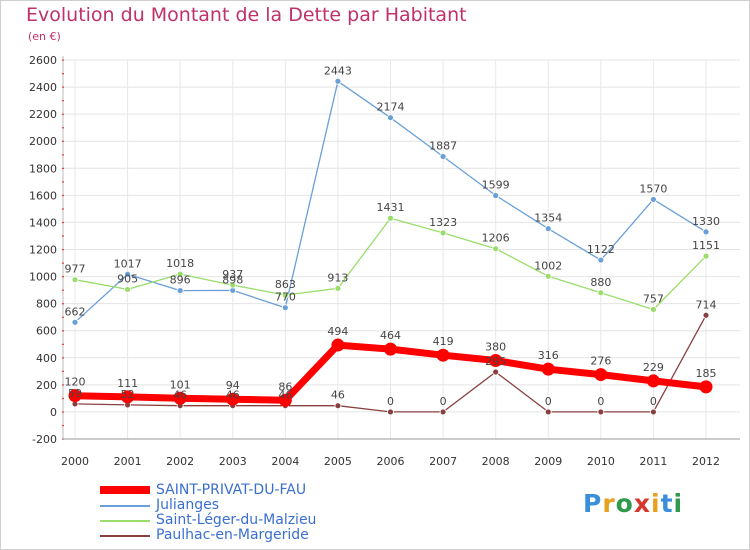 The width and height of the screenshot is (750, 550). I want to click on logo-letter: r, so click(609, 503).